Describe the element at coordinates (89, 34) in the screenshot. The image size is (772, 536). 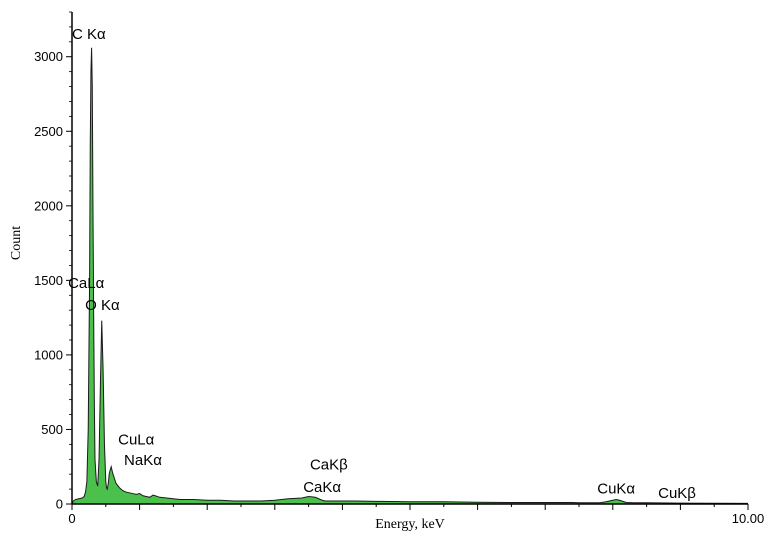
I see `peak-label: C Kα` at that location.